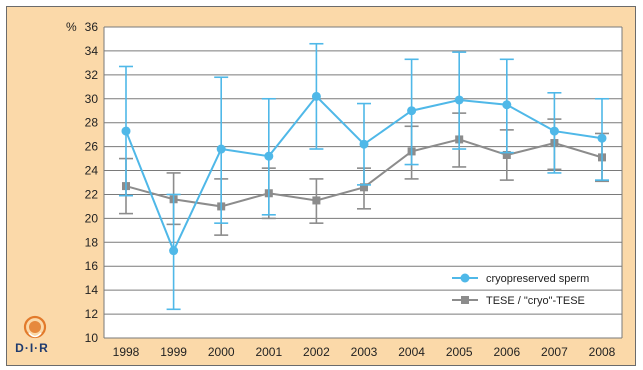 The width and height of the screenshot is (643, 370). I want to click on y-tick-label: 28, so click(92, 123).